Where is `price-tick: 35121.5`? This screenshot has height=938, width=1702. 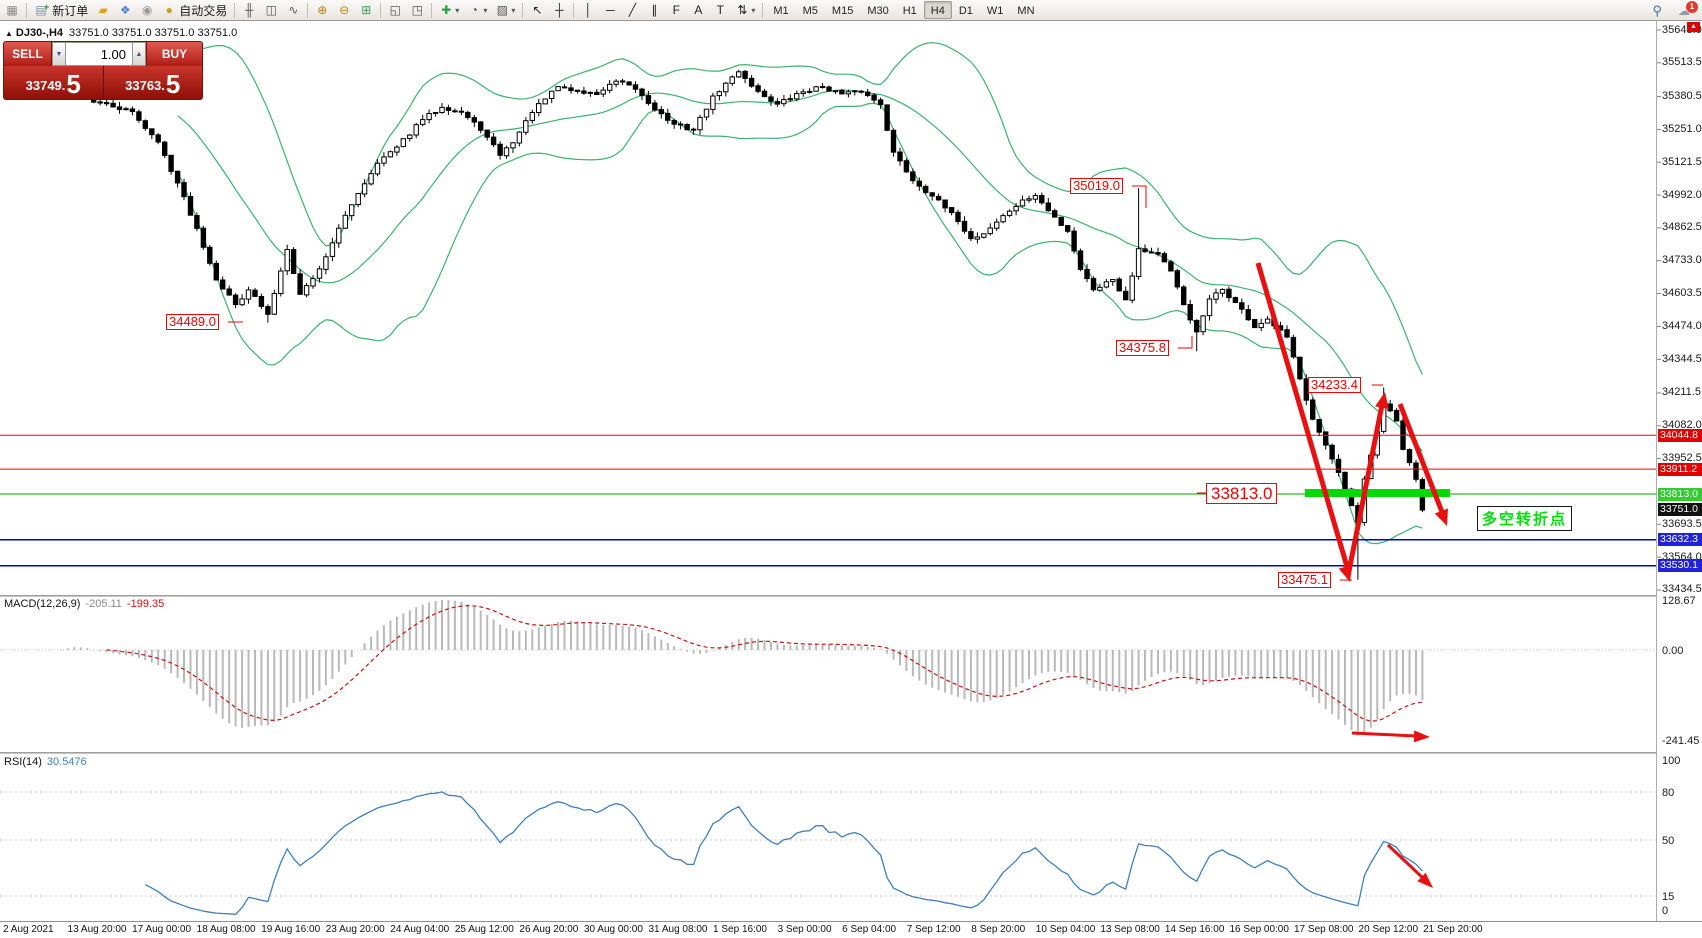 price-tick: 35121.5 is located at coordinates (1682, 161).